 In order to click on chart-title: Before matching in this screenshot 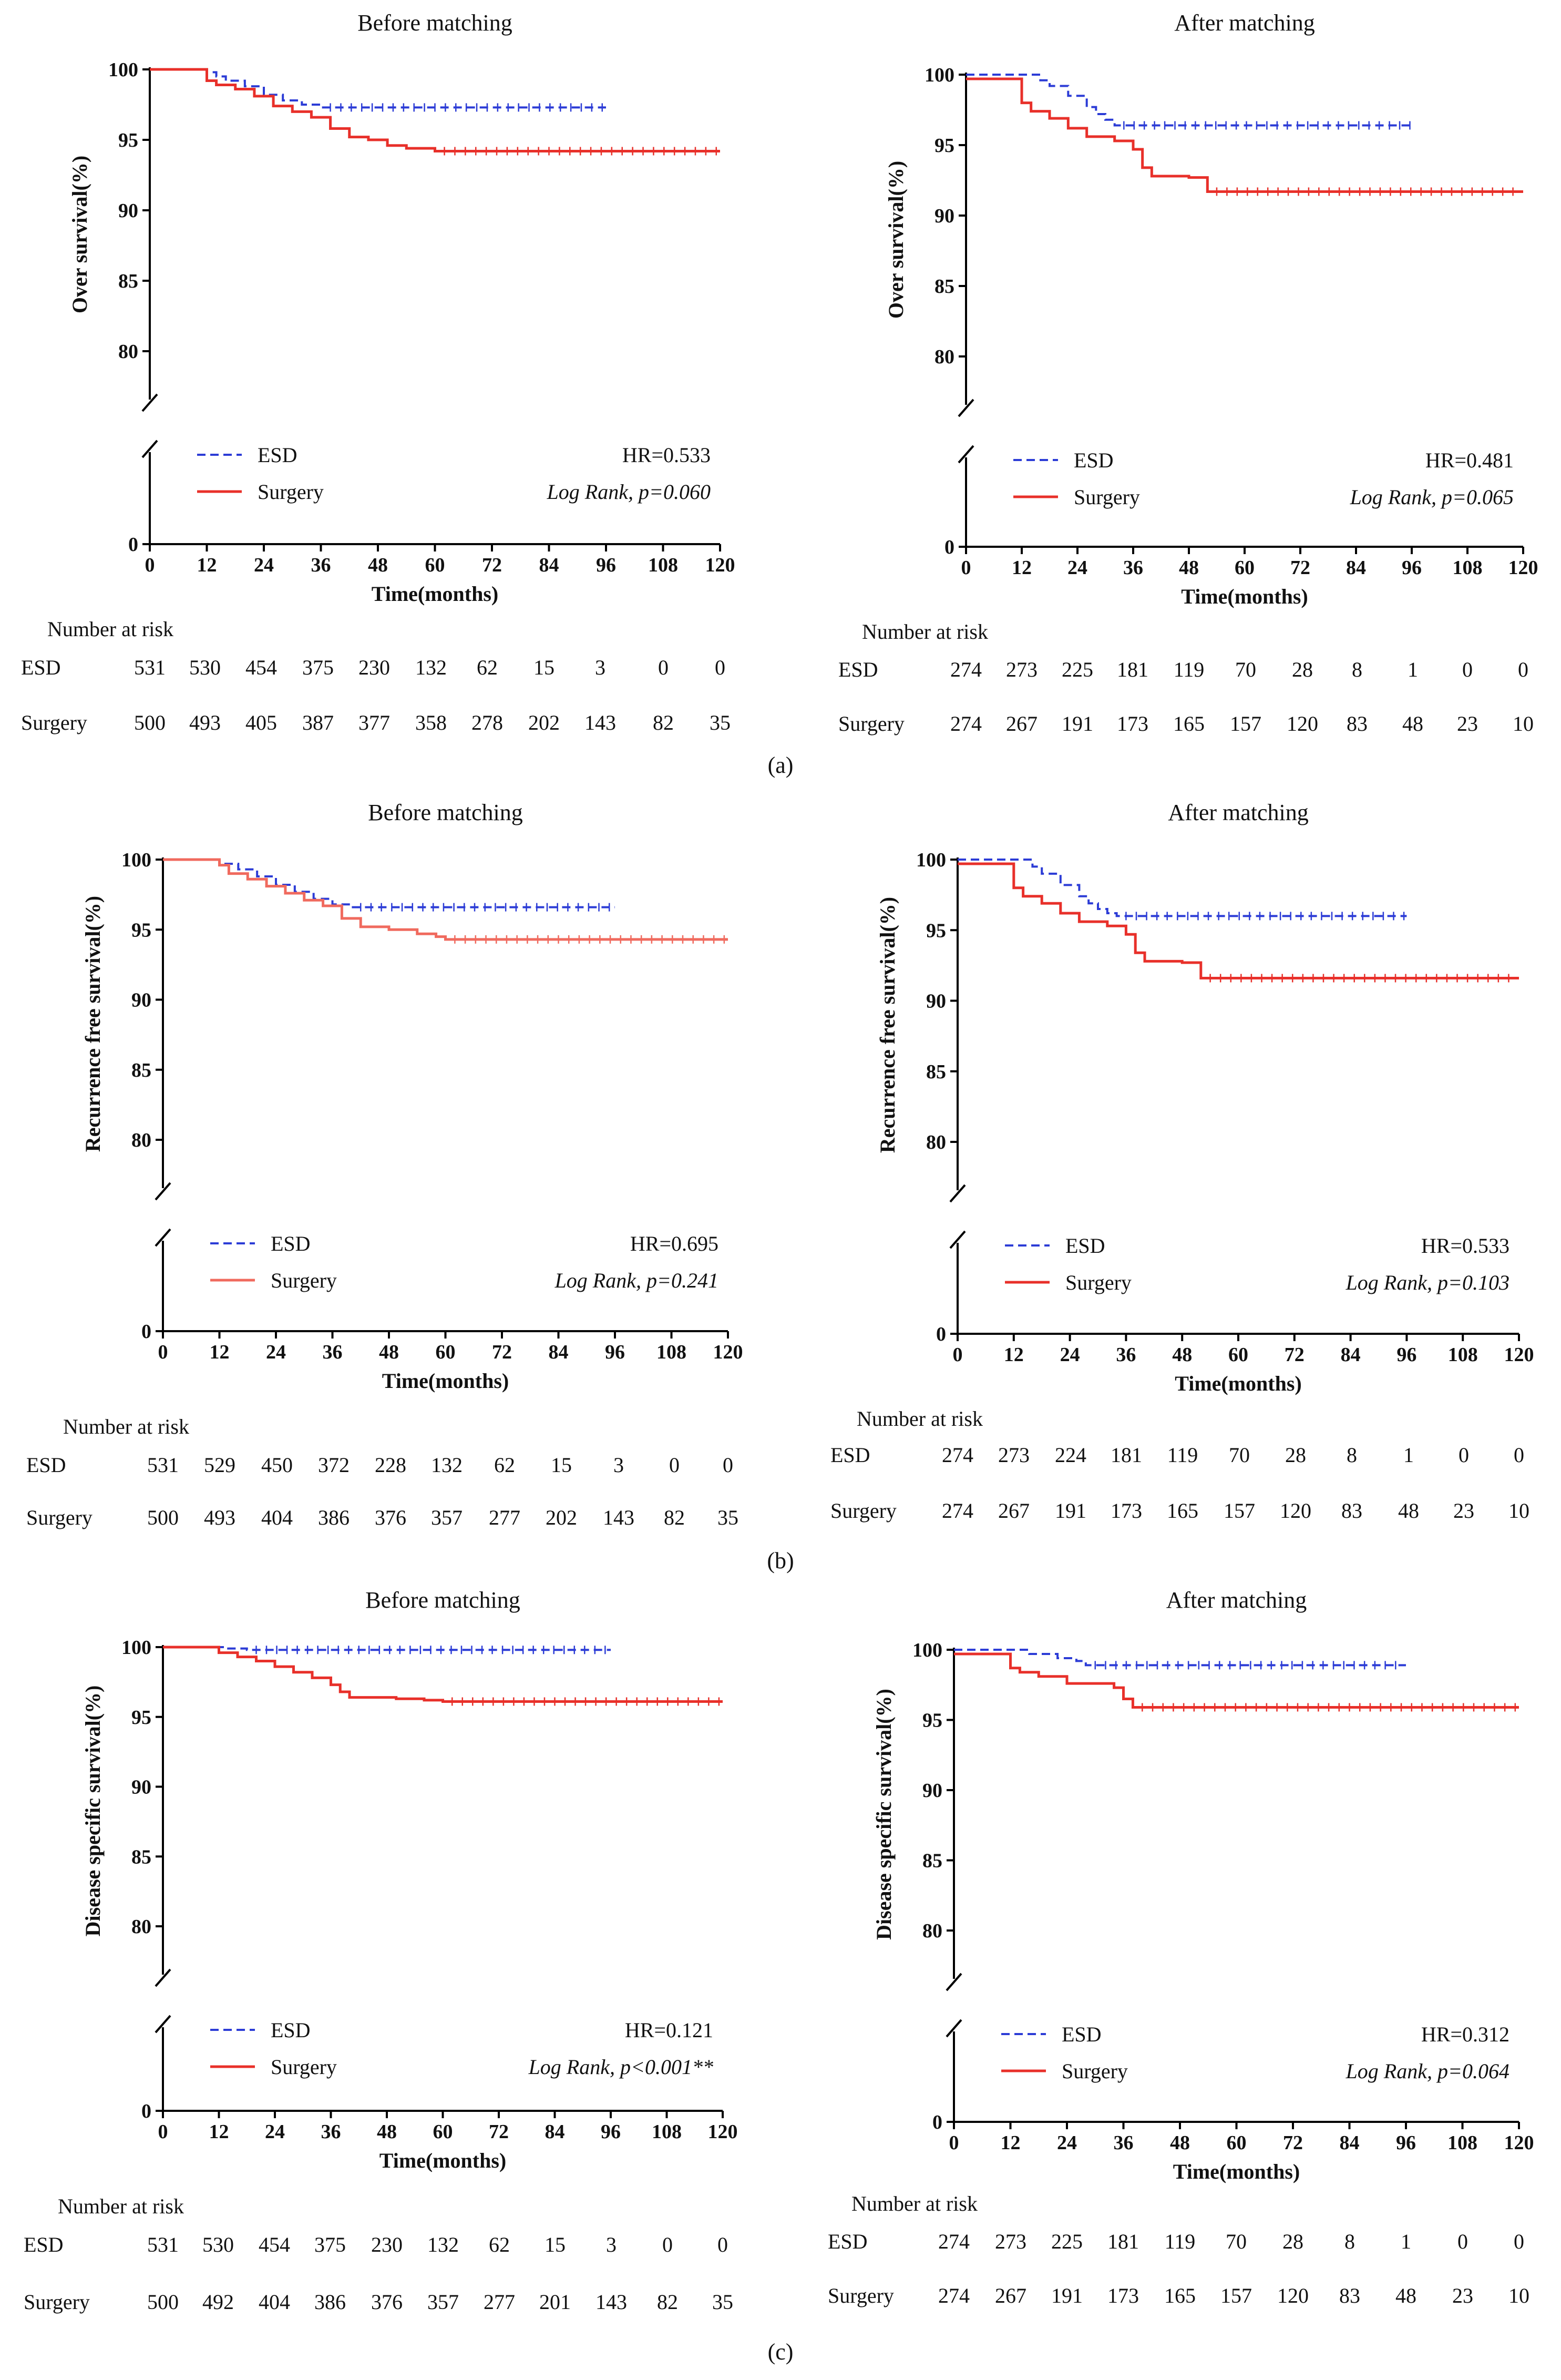, I will do `click(434, 23)`.